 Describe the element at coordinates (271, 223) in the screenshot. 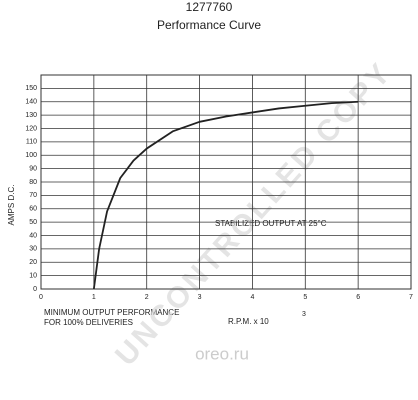

I see `annotation: STABILIZED OUTPUT AT 25°C` at that location.